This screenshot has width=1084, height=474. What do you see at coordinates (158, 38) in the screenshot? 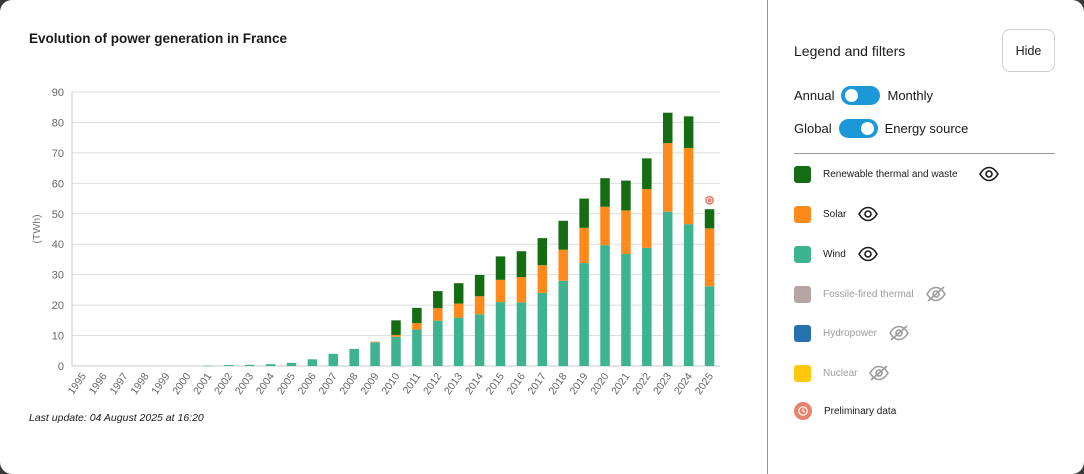
I see `chart-title: Evolution of power generation in France` at bounding box center [158, 38].